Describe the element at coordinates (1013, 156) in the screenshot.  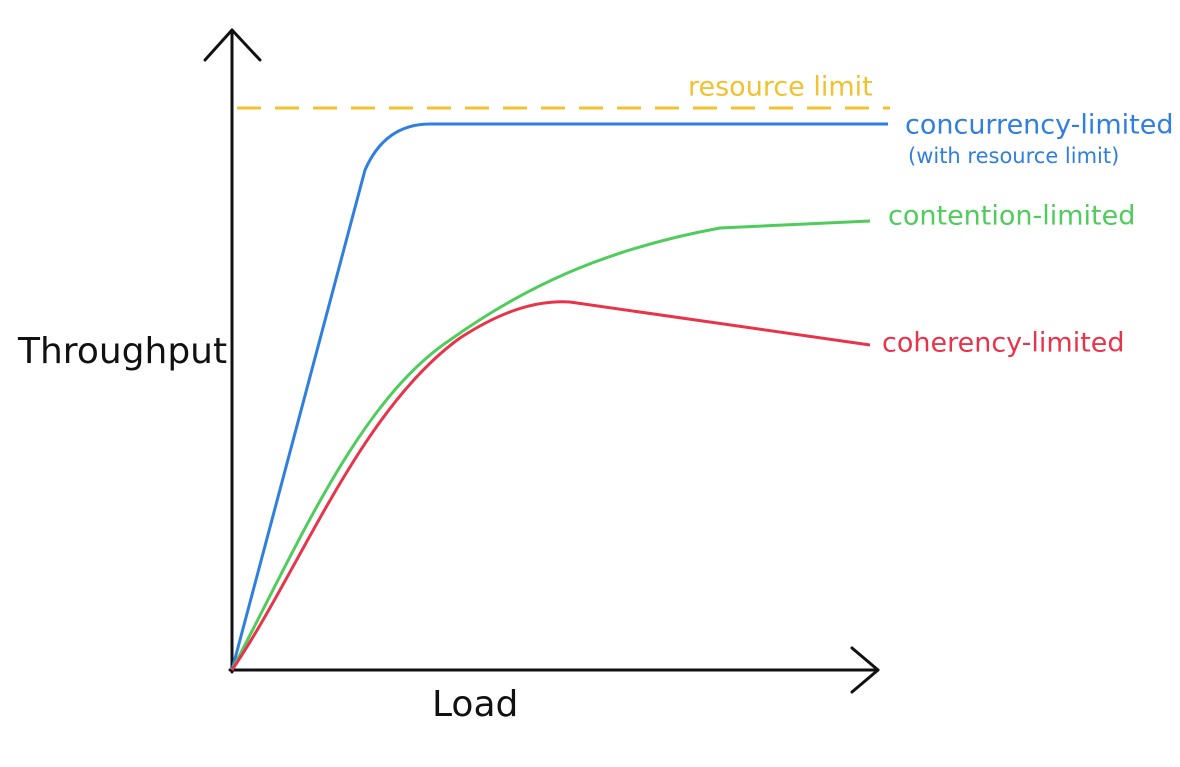
I see `curve-note: (with resource limit)` at that location.